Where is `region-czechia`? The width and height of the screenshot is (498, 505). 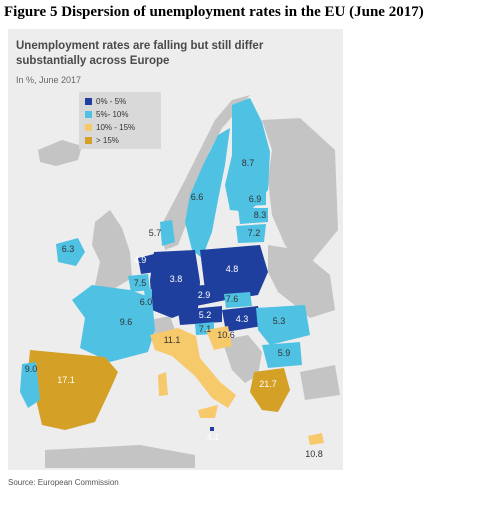
region-czechia is located at coordinates (208, 295).